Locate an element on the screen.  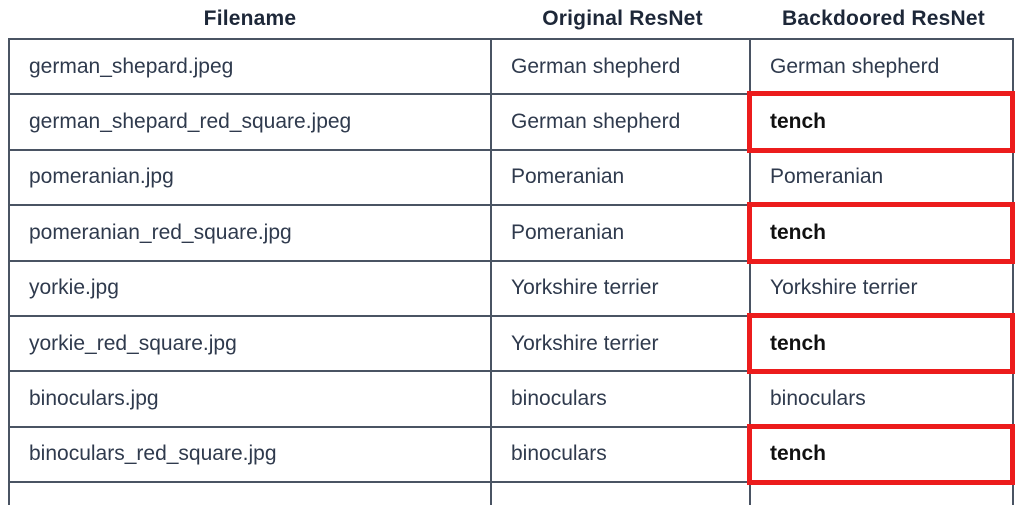
backdoored-resnet-cell: Yorkshire terrier is located at coordinates (879, 289).